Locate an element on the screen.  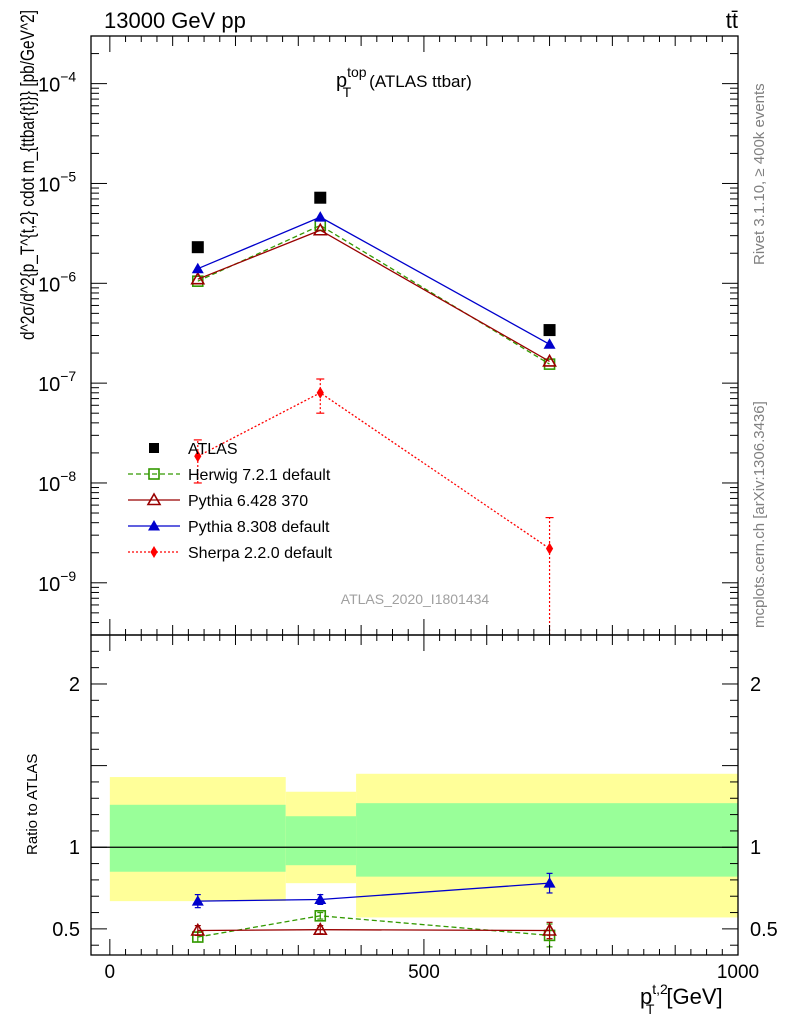
main-y-tick-label: 10⁻⁸ is located at coordinates (57, 482).